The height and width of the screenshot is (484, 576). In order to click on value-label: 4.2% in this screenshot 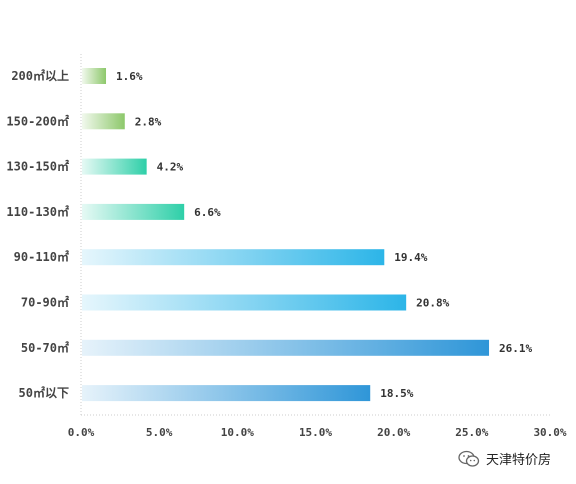, I will do `click(170, 167)`.